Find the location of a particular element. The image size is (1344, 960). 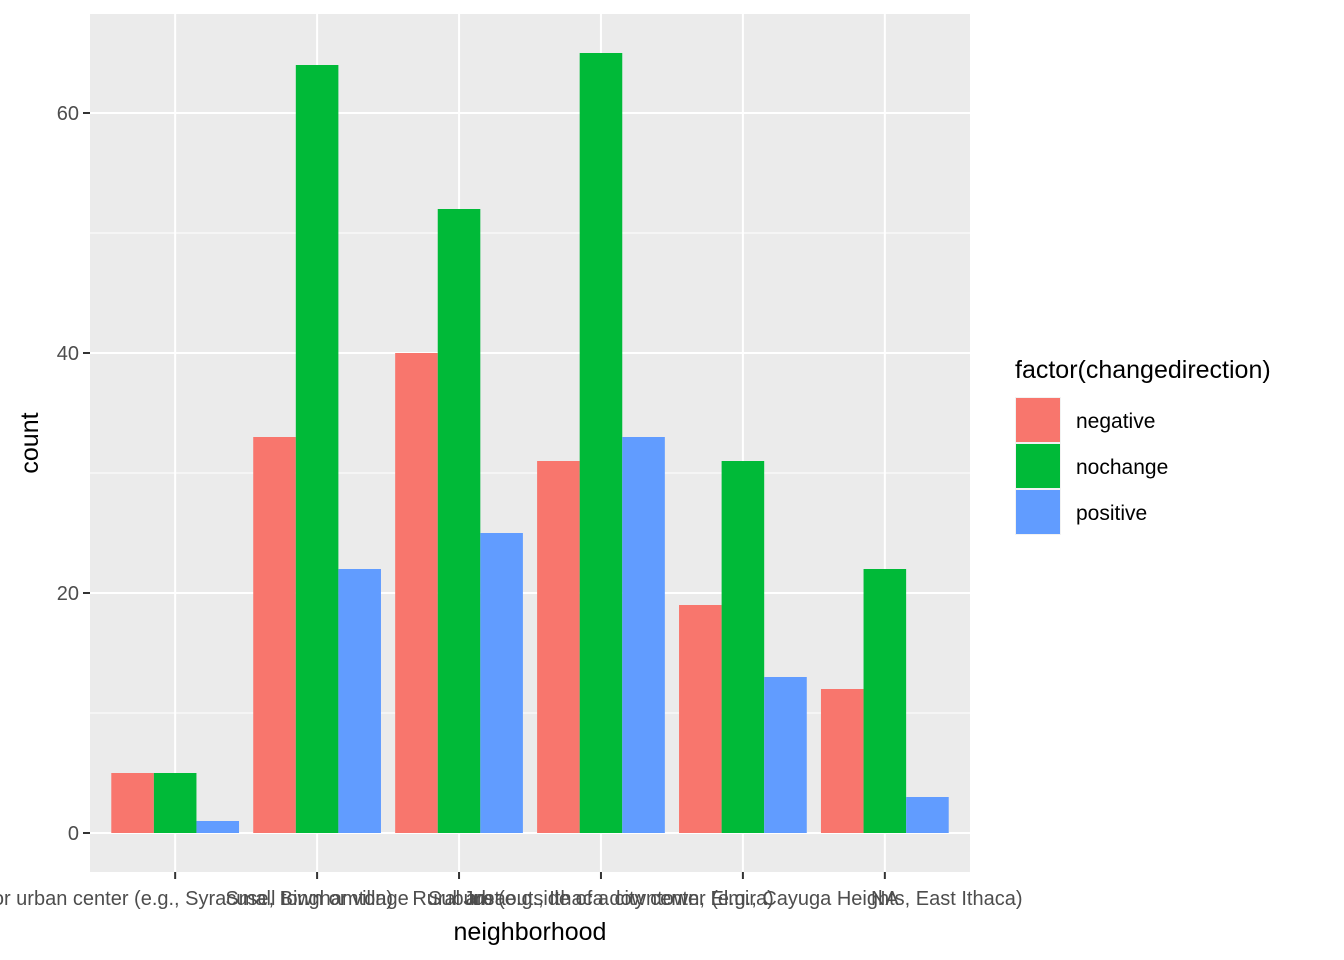

legend-label-nochange: nochange is located at coordinates (1122, 467).